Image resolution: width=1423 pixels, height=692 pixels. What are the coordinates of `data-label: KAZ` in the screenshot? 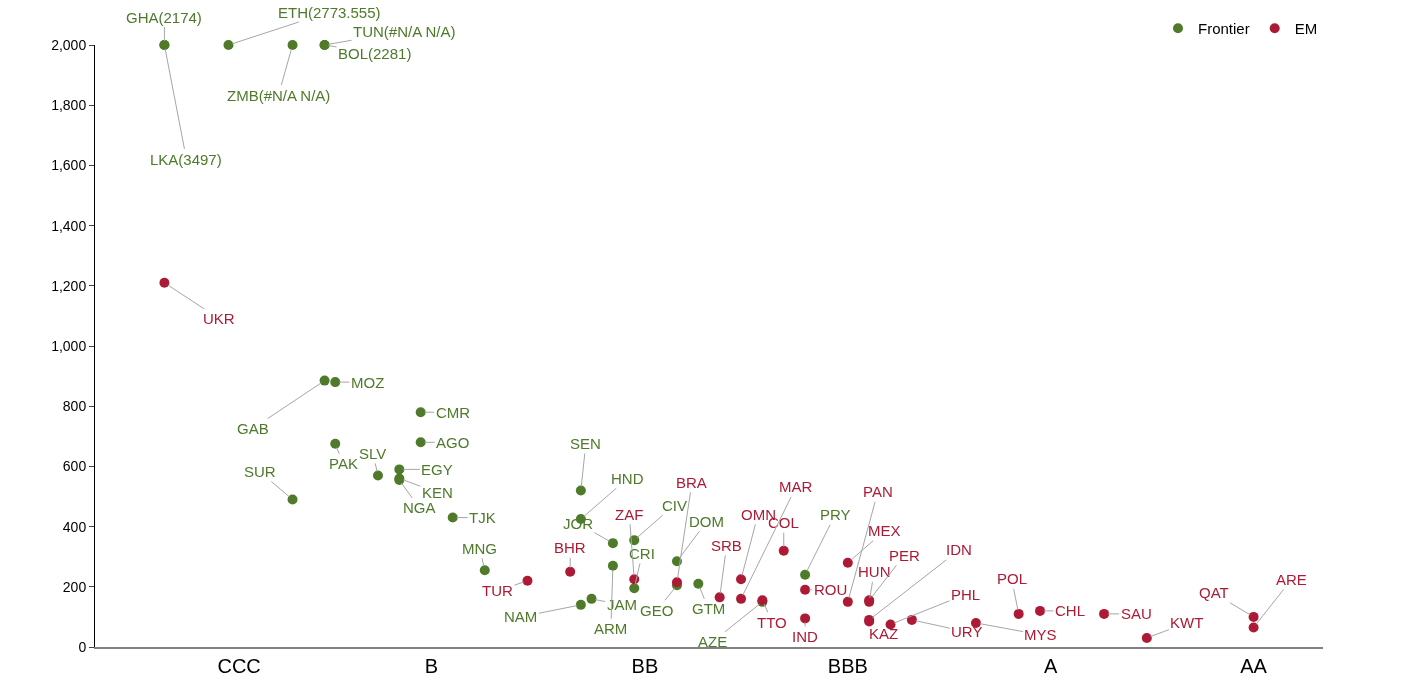 It's located at (884, 633).